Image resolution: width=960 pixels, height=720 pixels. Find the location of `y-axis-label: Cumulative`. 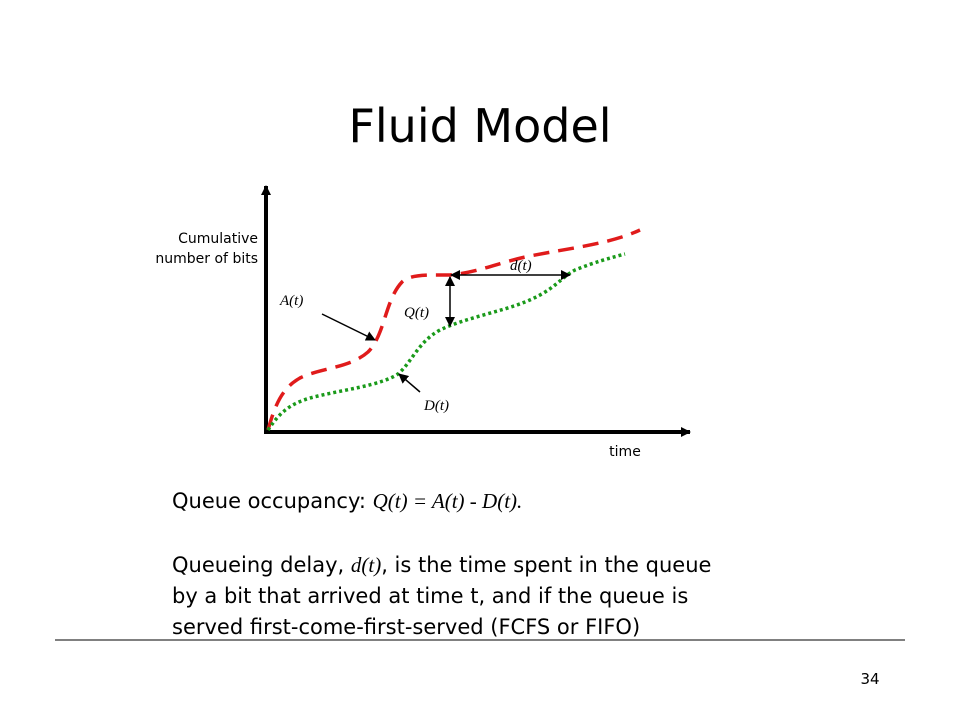

y-axis-label: Cumulative is located at coordinates (218, 239).